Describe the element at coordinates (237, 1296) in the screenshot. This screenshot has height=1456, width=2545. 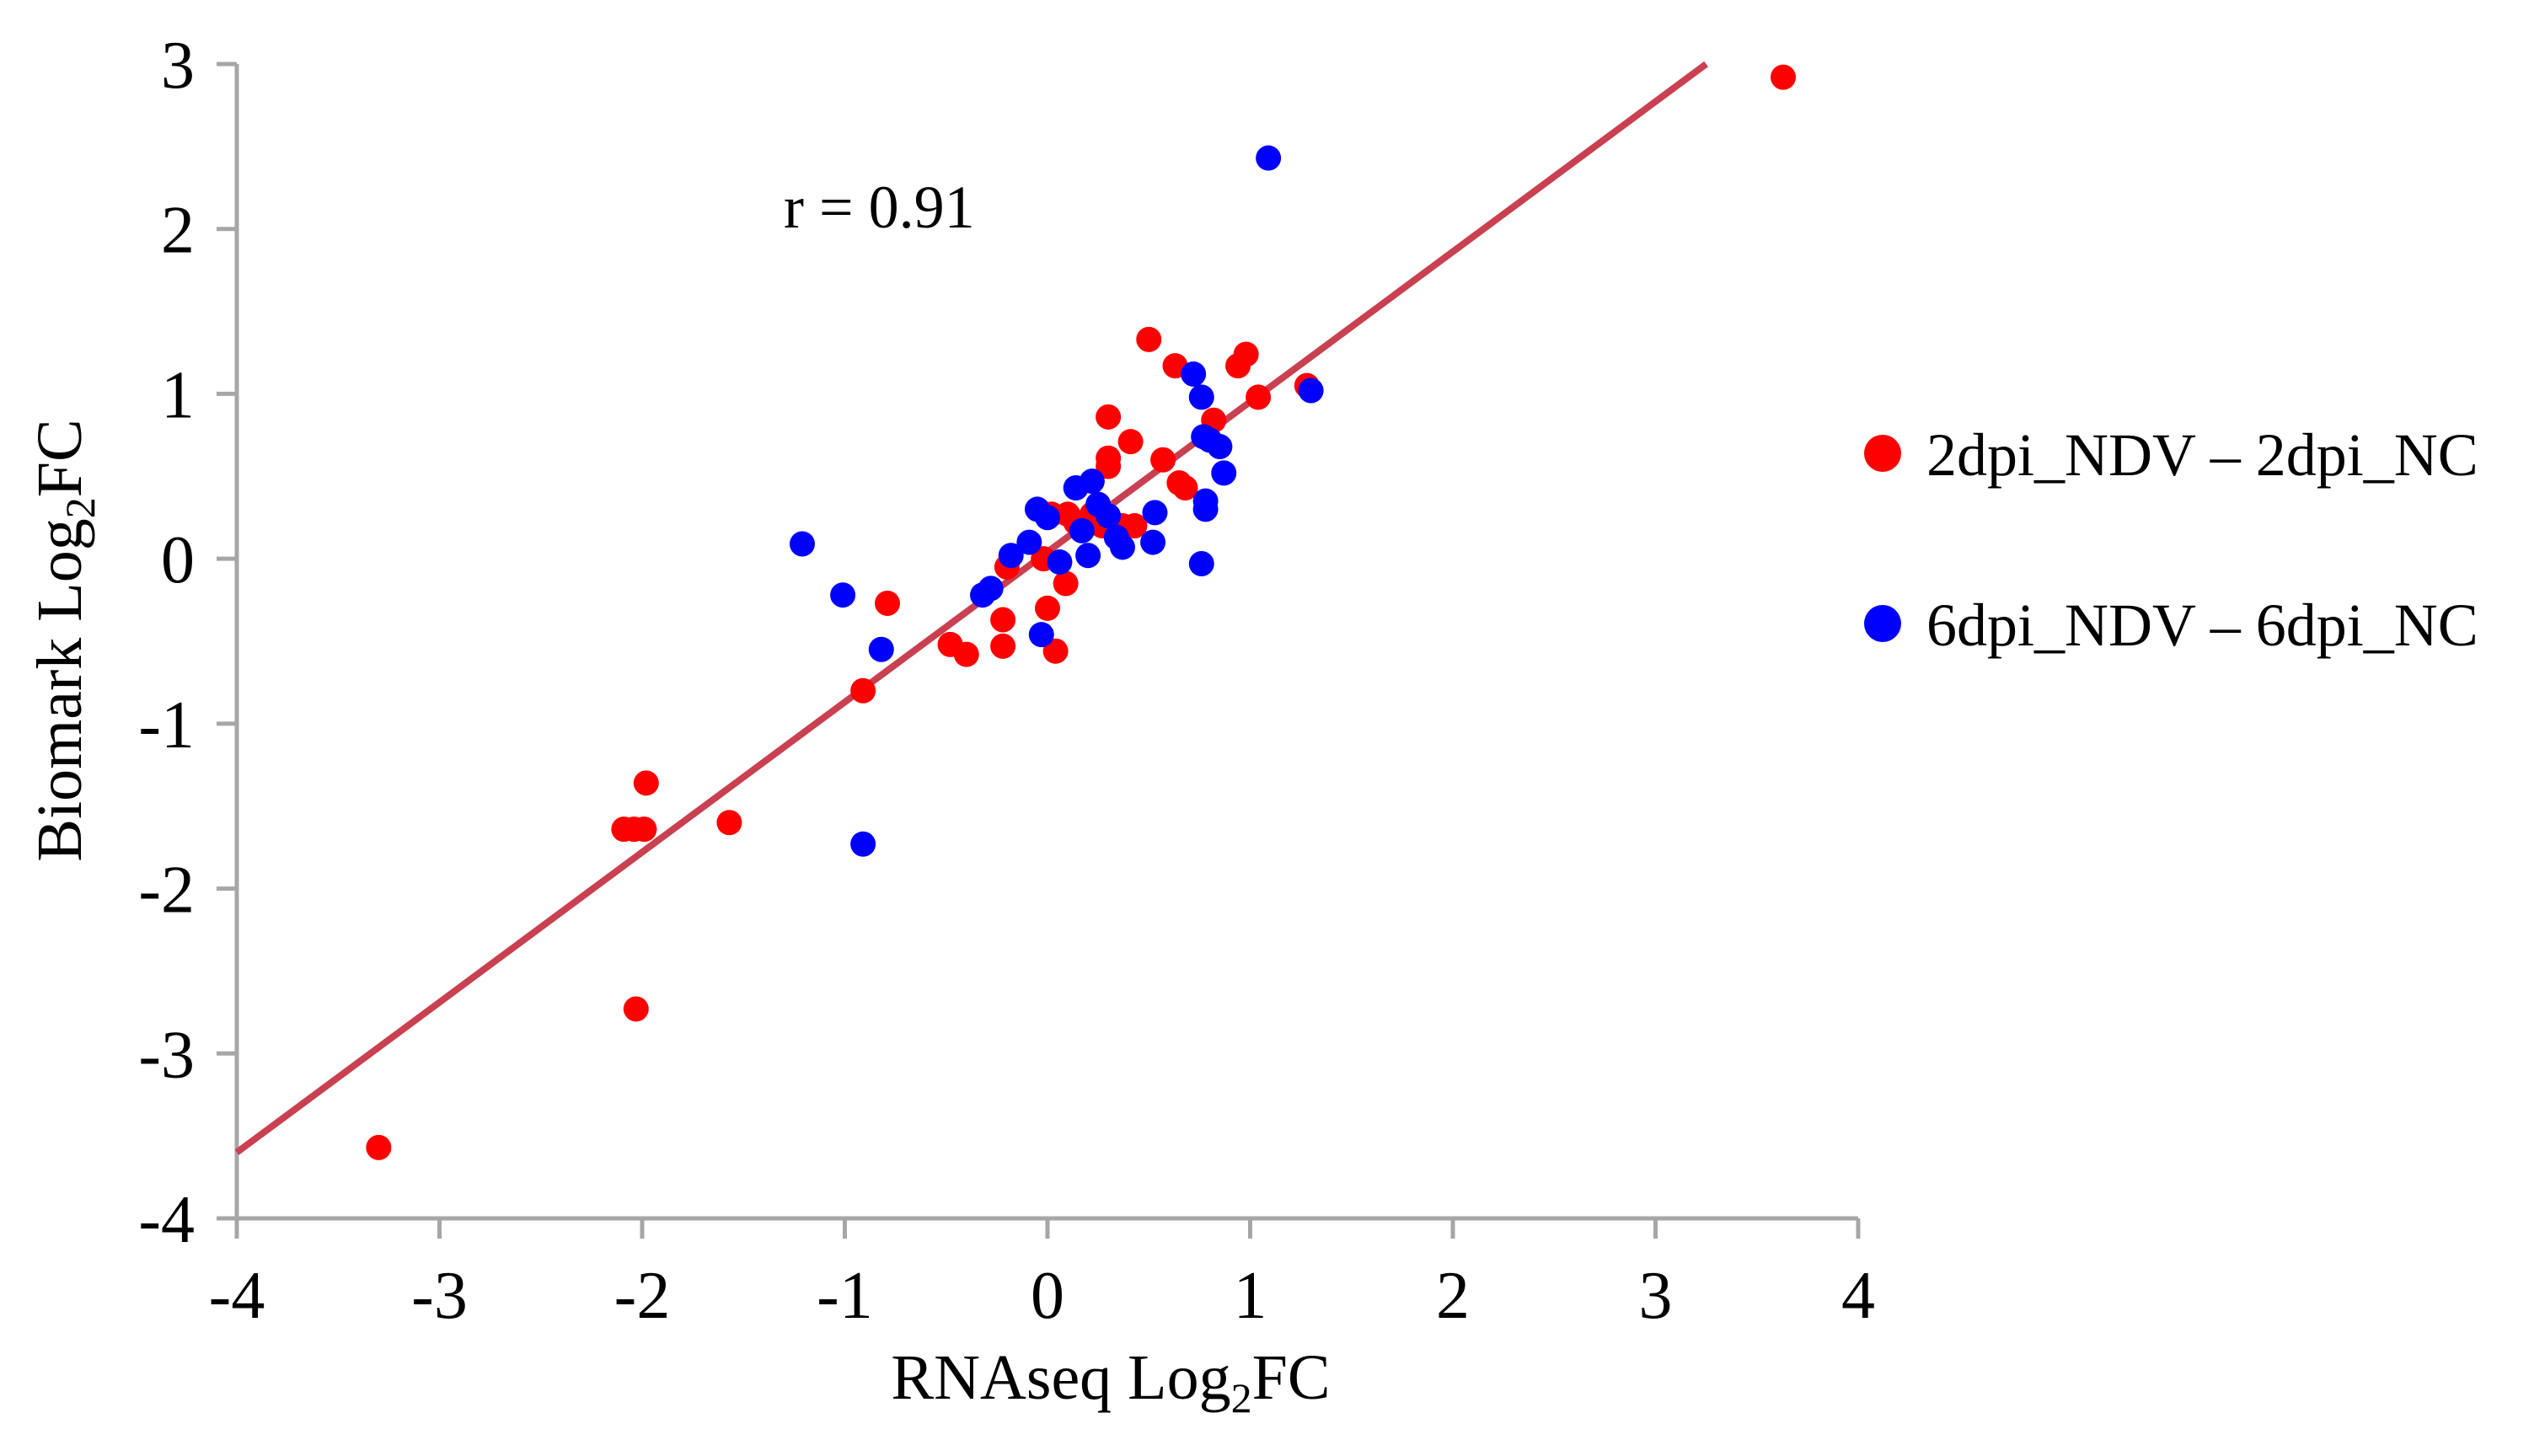
I see `x-tick-label: -4` at that location.